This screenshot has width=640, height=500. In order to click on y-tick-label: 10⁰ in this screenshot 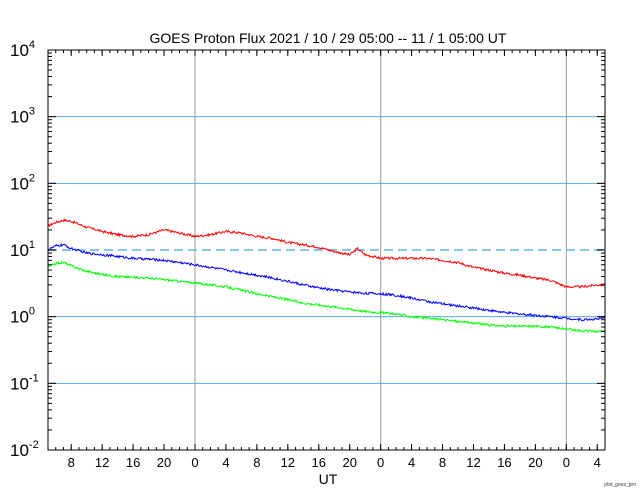, I will do `click(22, 316)`.